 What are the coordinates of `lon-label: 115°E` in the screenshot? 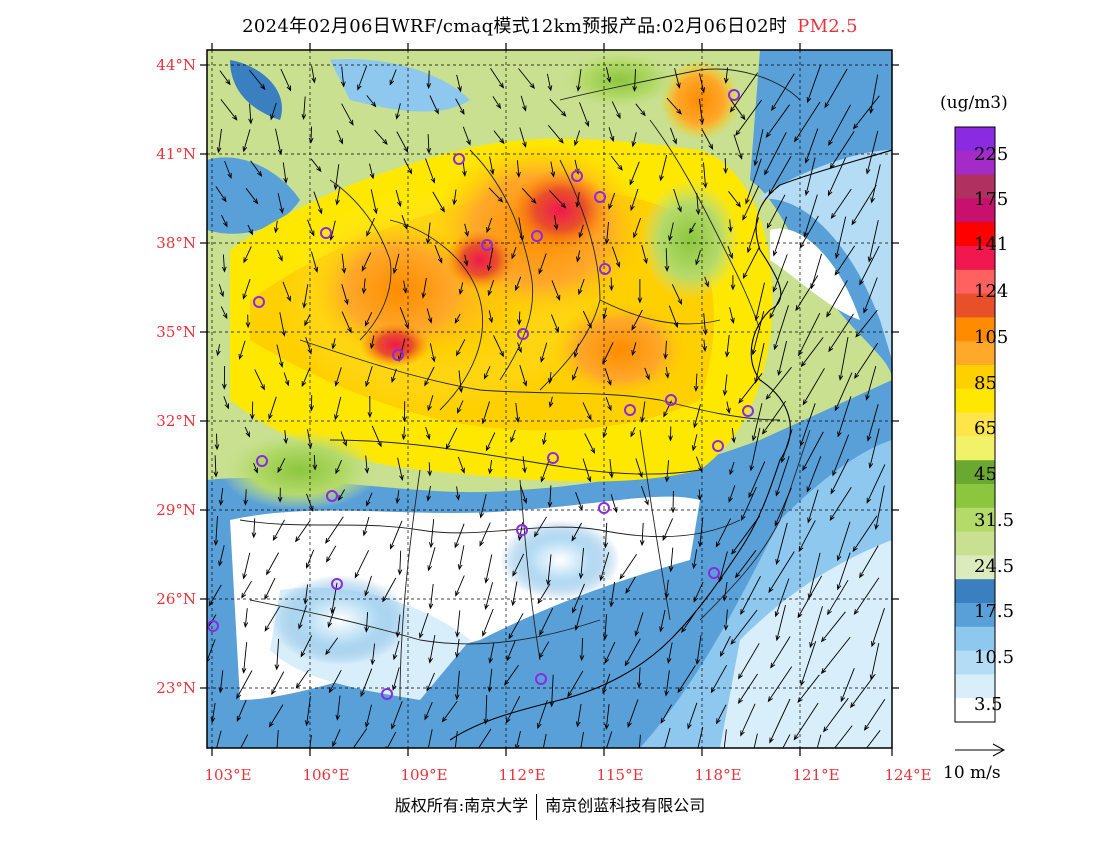 It's located at (619, 775).